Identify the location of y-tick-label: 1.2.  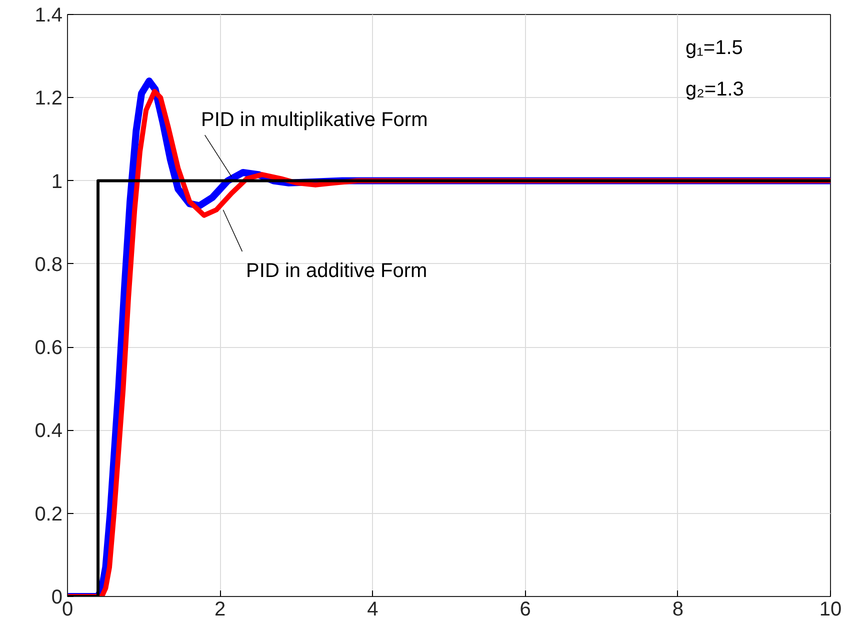
(48, 99).